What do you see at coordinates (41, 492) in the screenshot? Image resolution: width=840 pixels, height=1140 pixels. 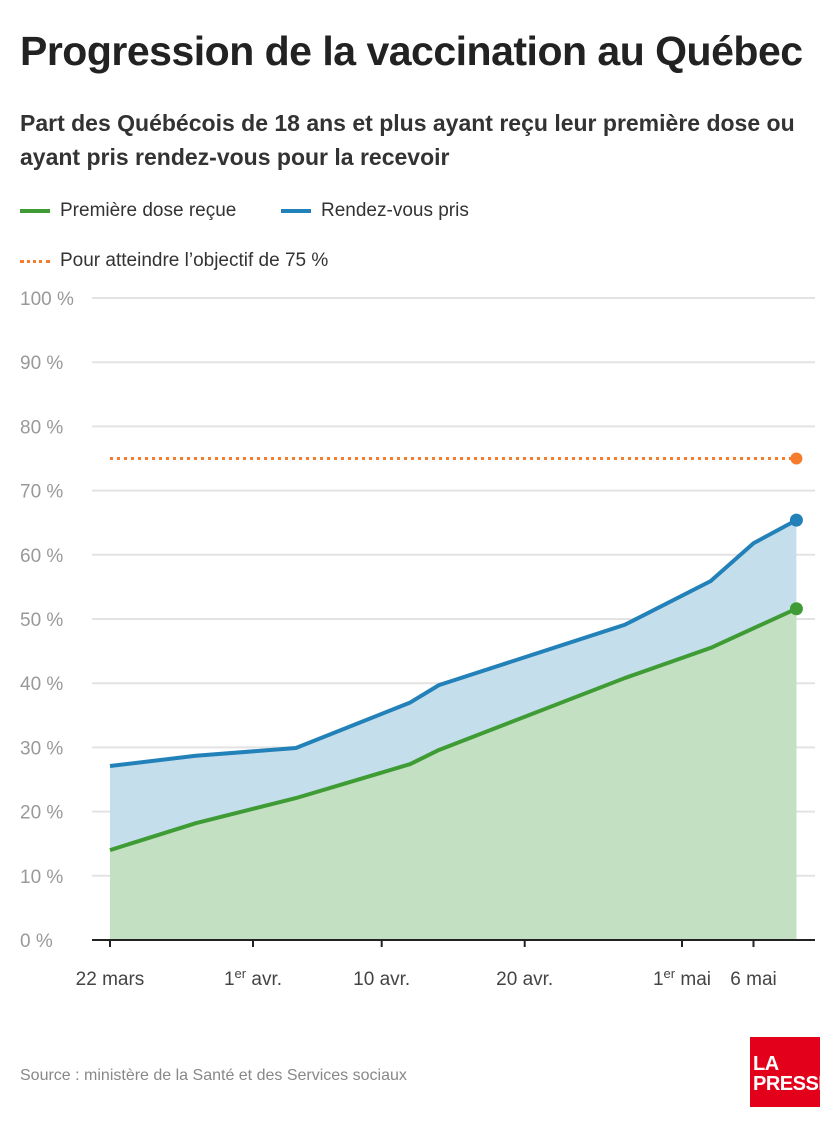 I see `y-tick-label: 70 %` at bounding box center [41, 492].